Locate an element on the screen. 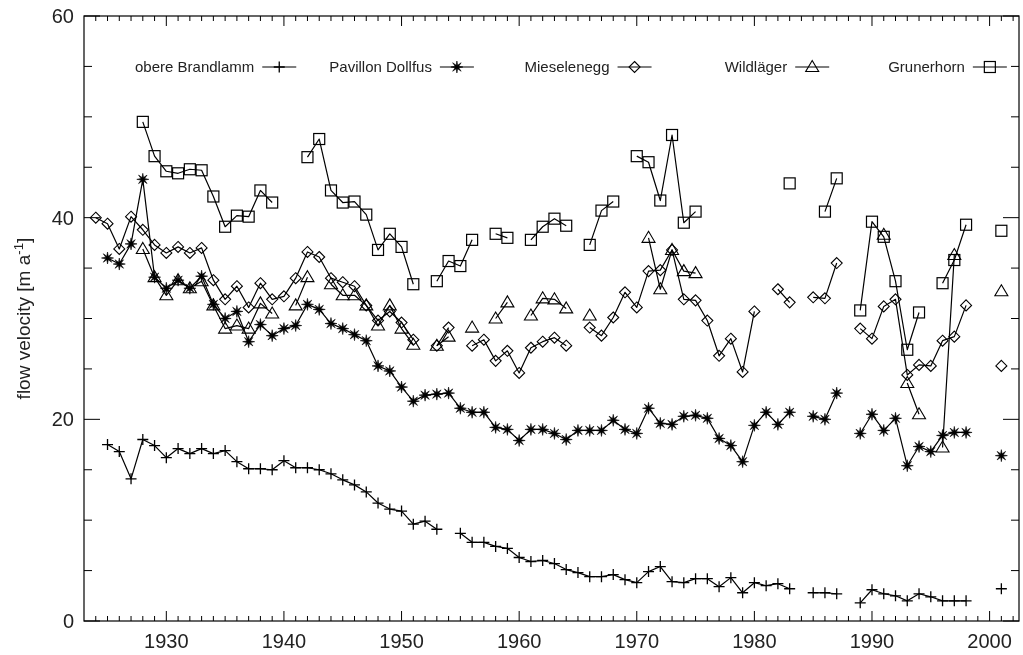 The image size is (1023, 655). y-tick-label: 40 is located at coordinates (62, 217).